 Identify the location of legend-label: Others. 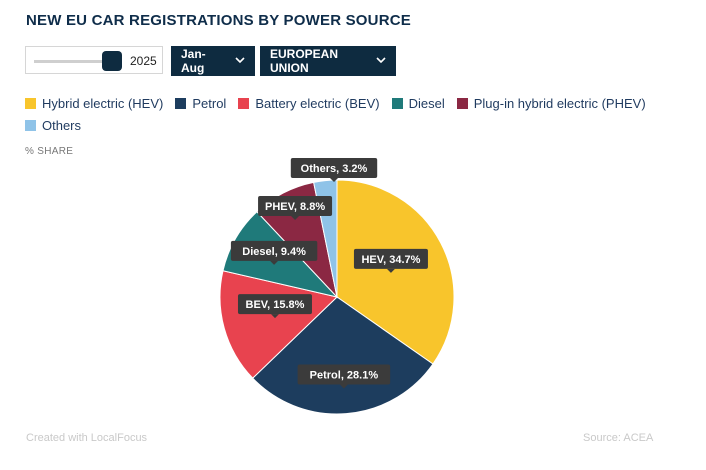
(62, 125).